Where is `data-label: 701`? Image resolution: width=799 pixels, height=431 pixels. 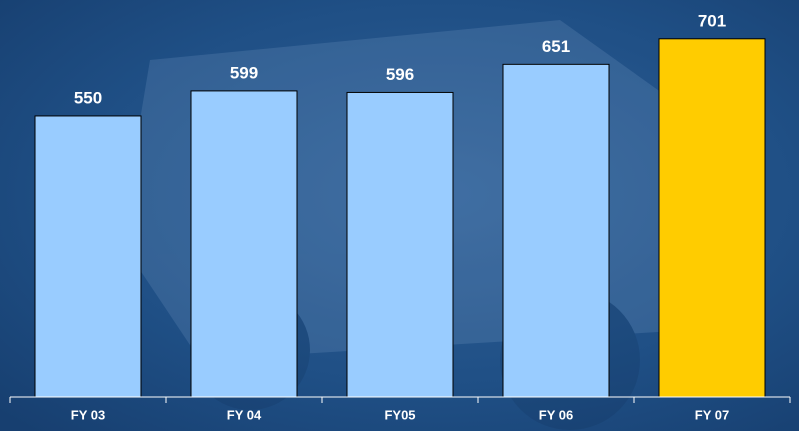 data-label: 701 is located at coordinates (712, 20).